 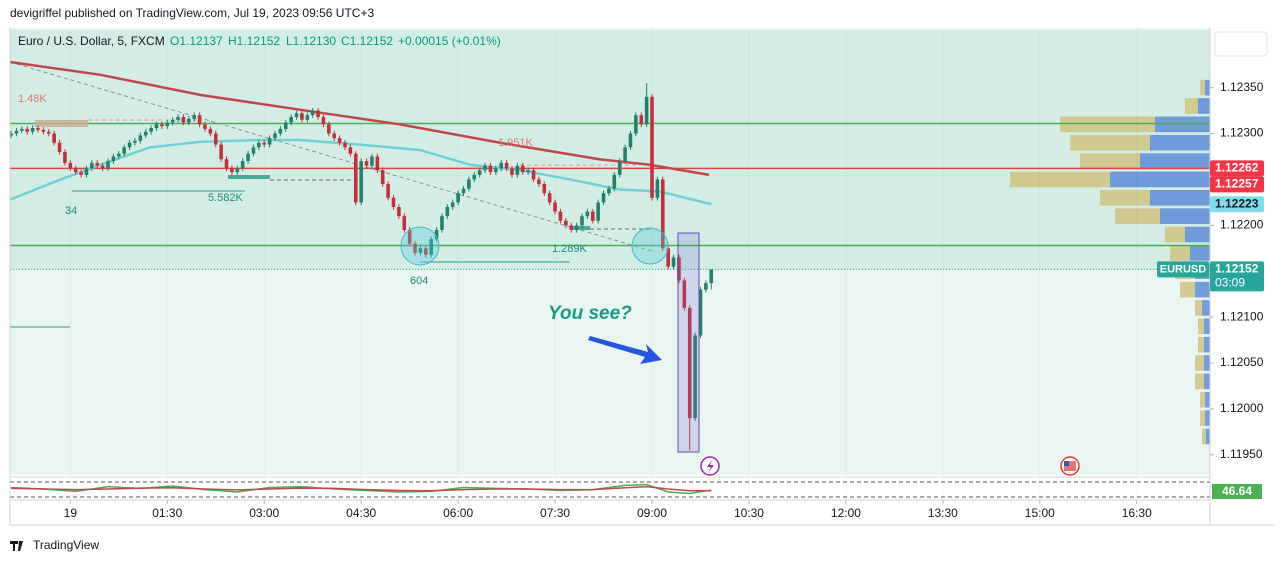 I want to click on y-tick-label: 1.12050, so click(x=1242, y=362).